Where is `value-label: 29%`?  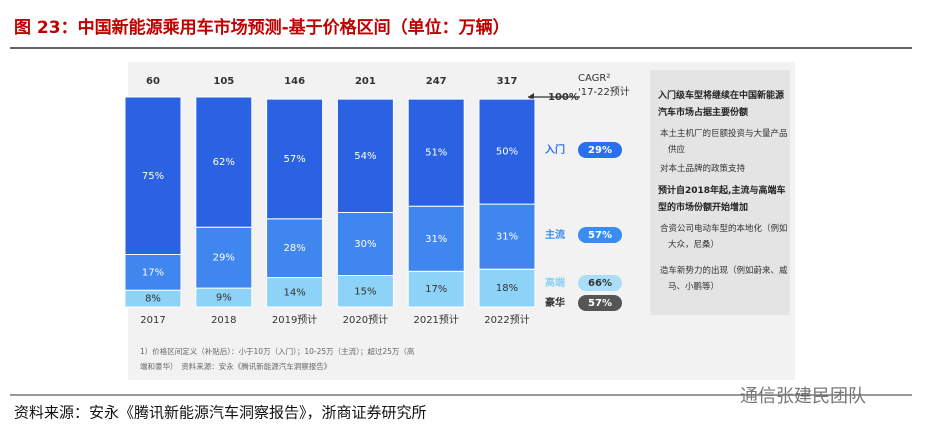 value-label: 29% is located at coordinates (224, 258).